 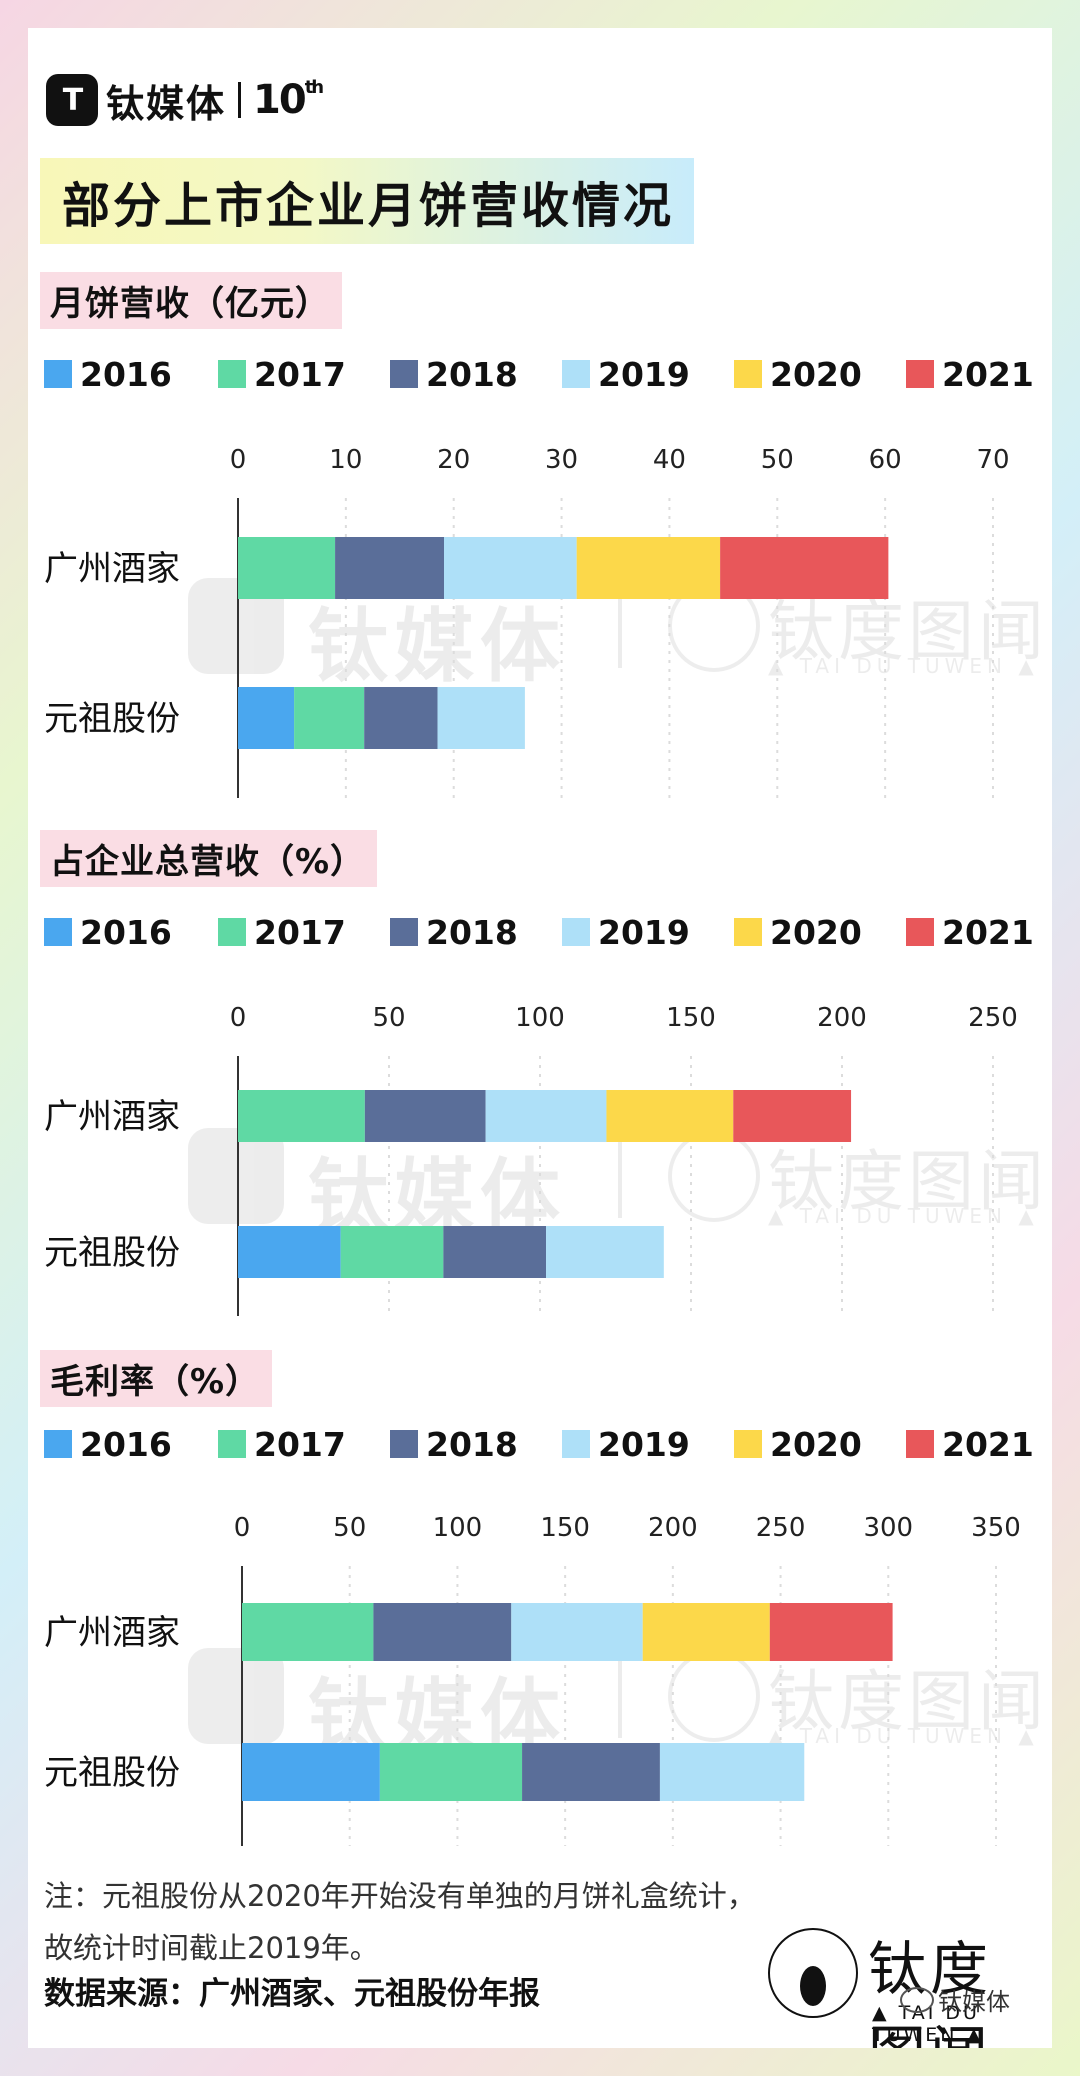 I want to click on logo-anniversary: 10th, so click(x=288, y=100).